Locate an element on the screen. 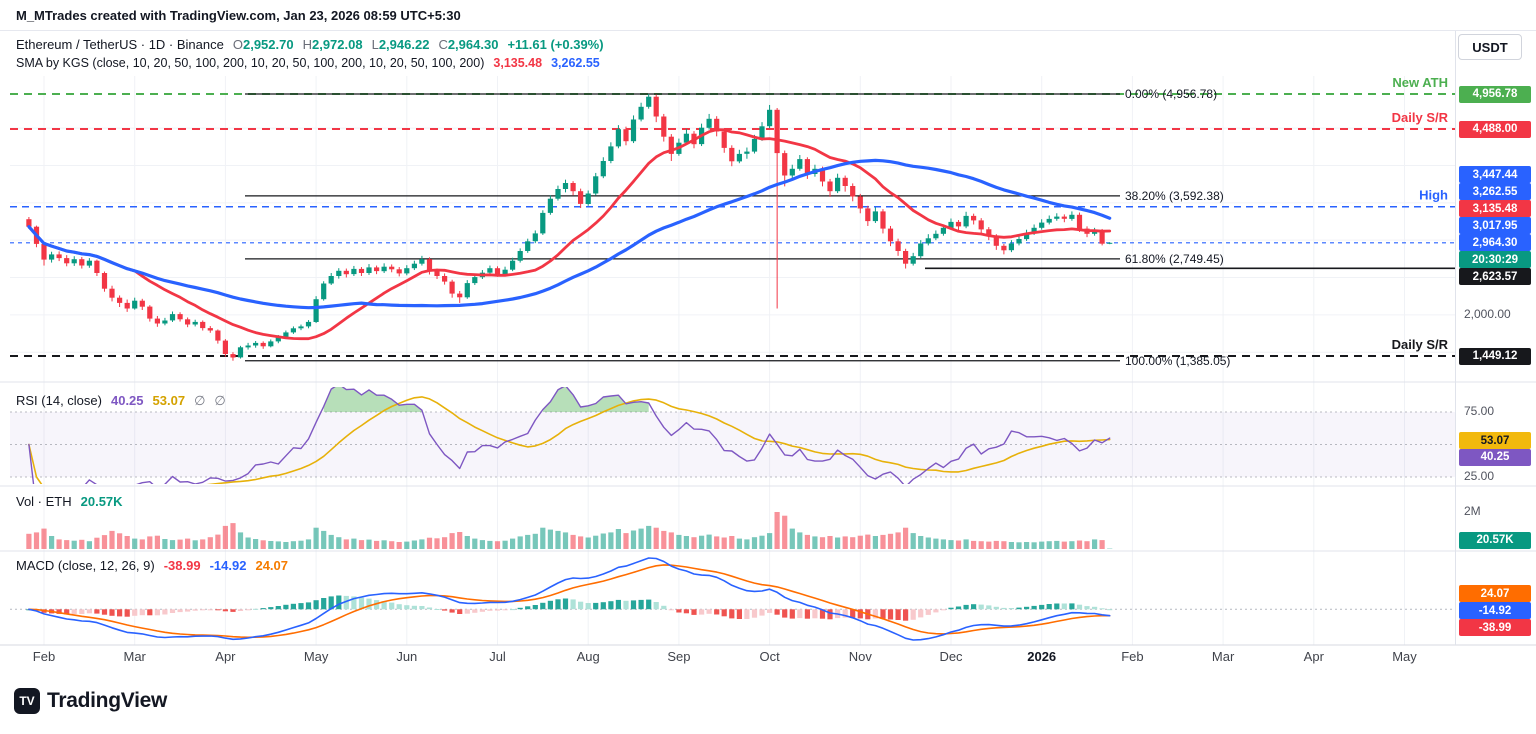 The image size is (1536, 734). svg-text: Jul is located at coordinates (497, 656).